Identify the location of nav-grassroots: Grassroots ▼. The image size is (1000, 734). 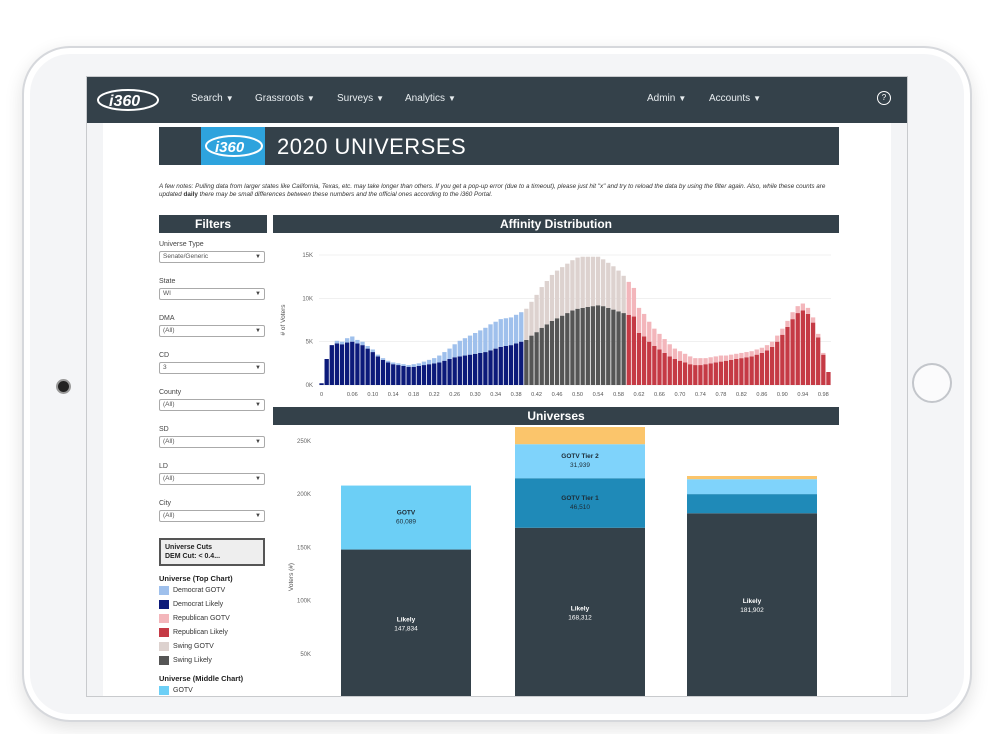
(285, 98).